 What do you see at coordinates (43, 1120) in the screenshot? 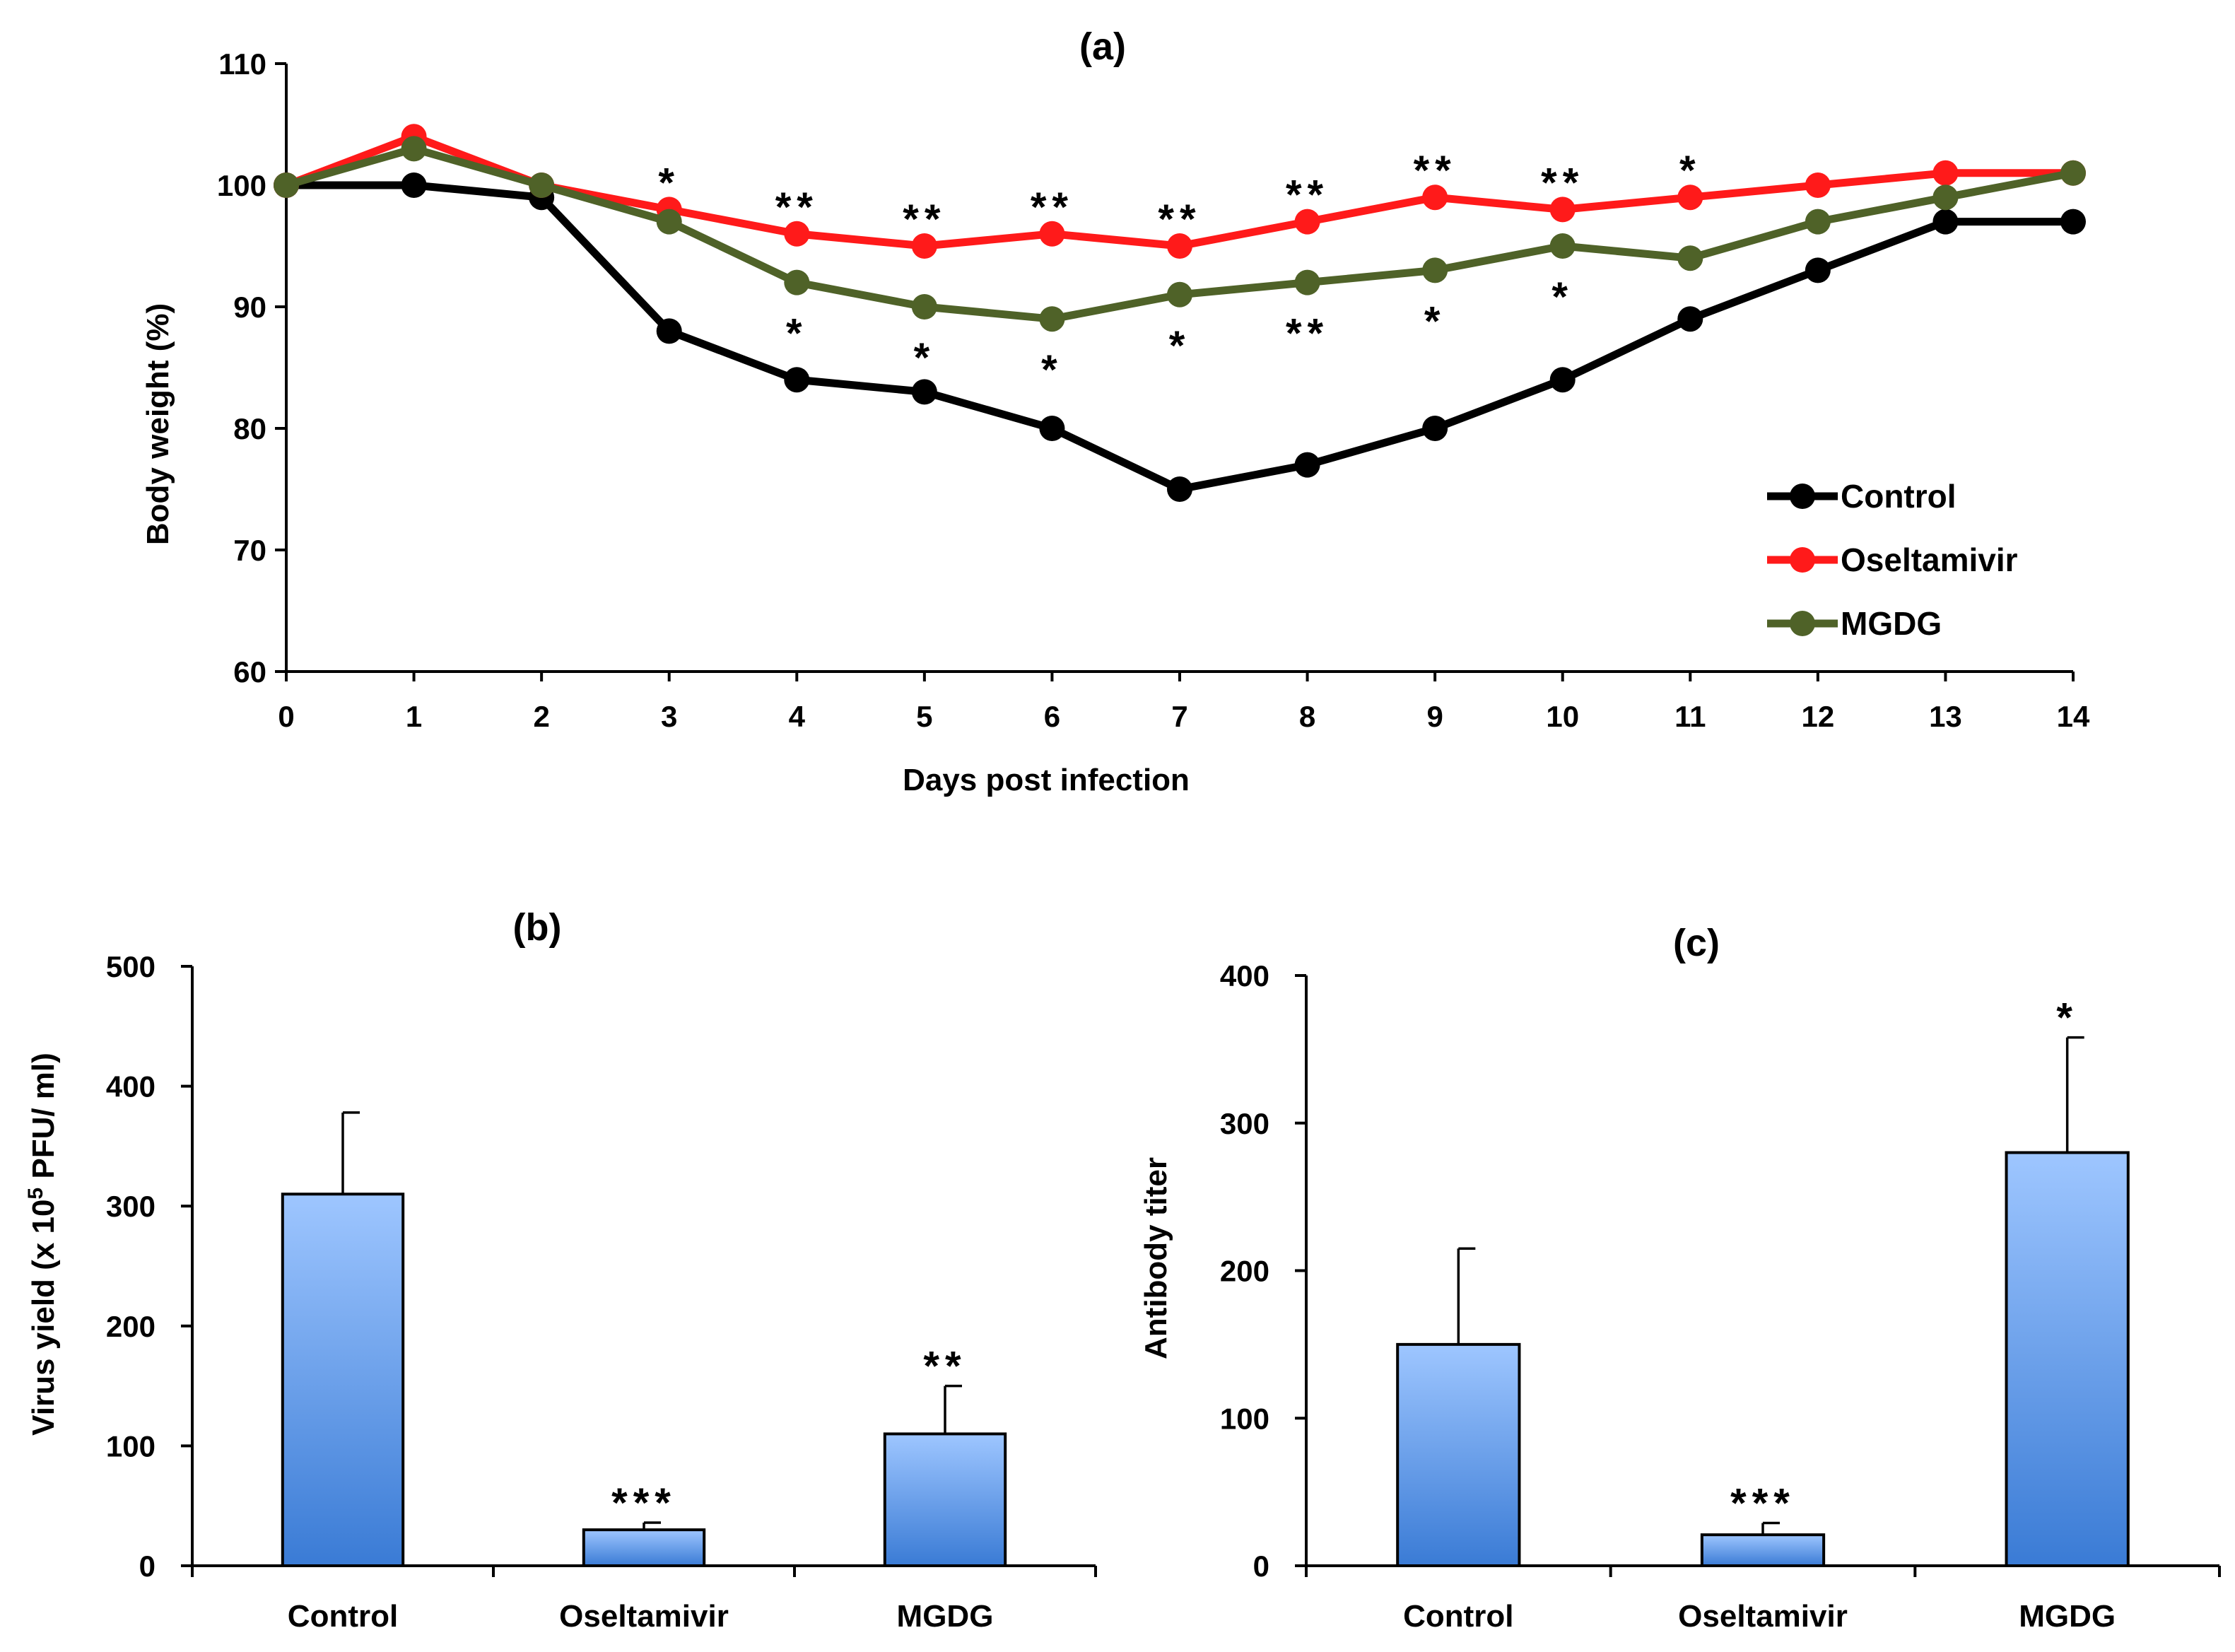
I see `chart-b-ylabel-suffix: PFU/ ml)` at bounding box center [43, 1120].